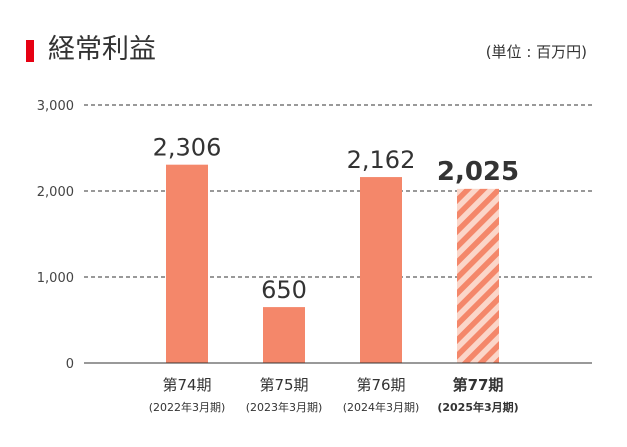 The image size is (627, 447). Describe the element at coordinates (381, 270) in the screenshot. I see `bar-第76期` at that location.